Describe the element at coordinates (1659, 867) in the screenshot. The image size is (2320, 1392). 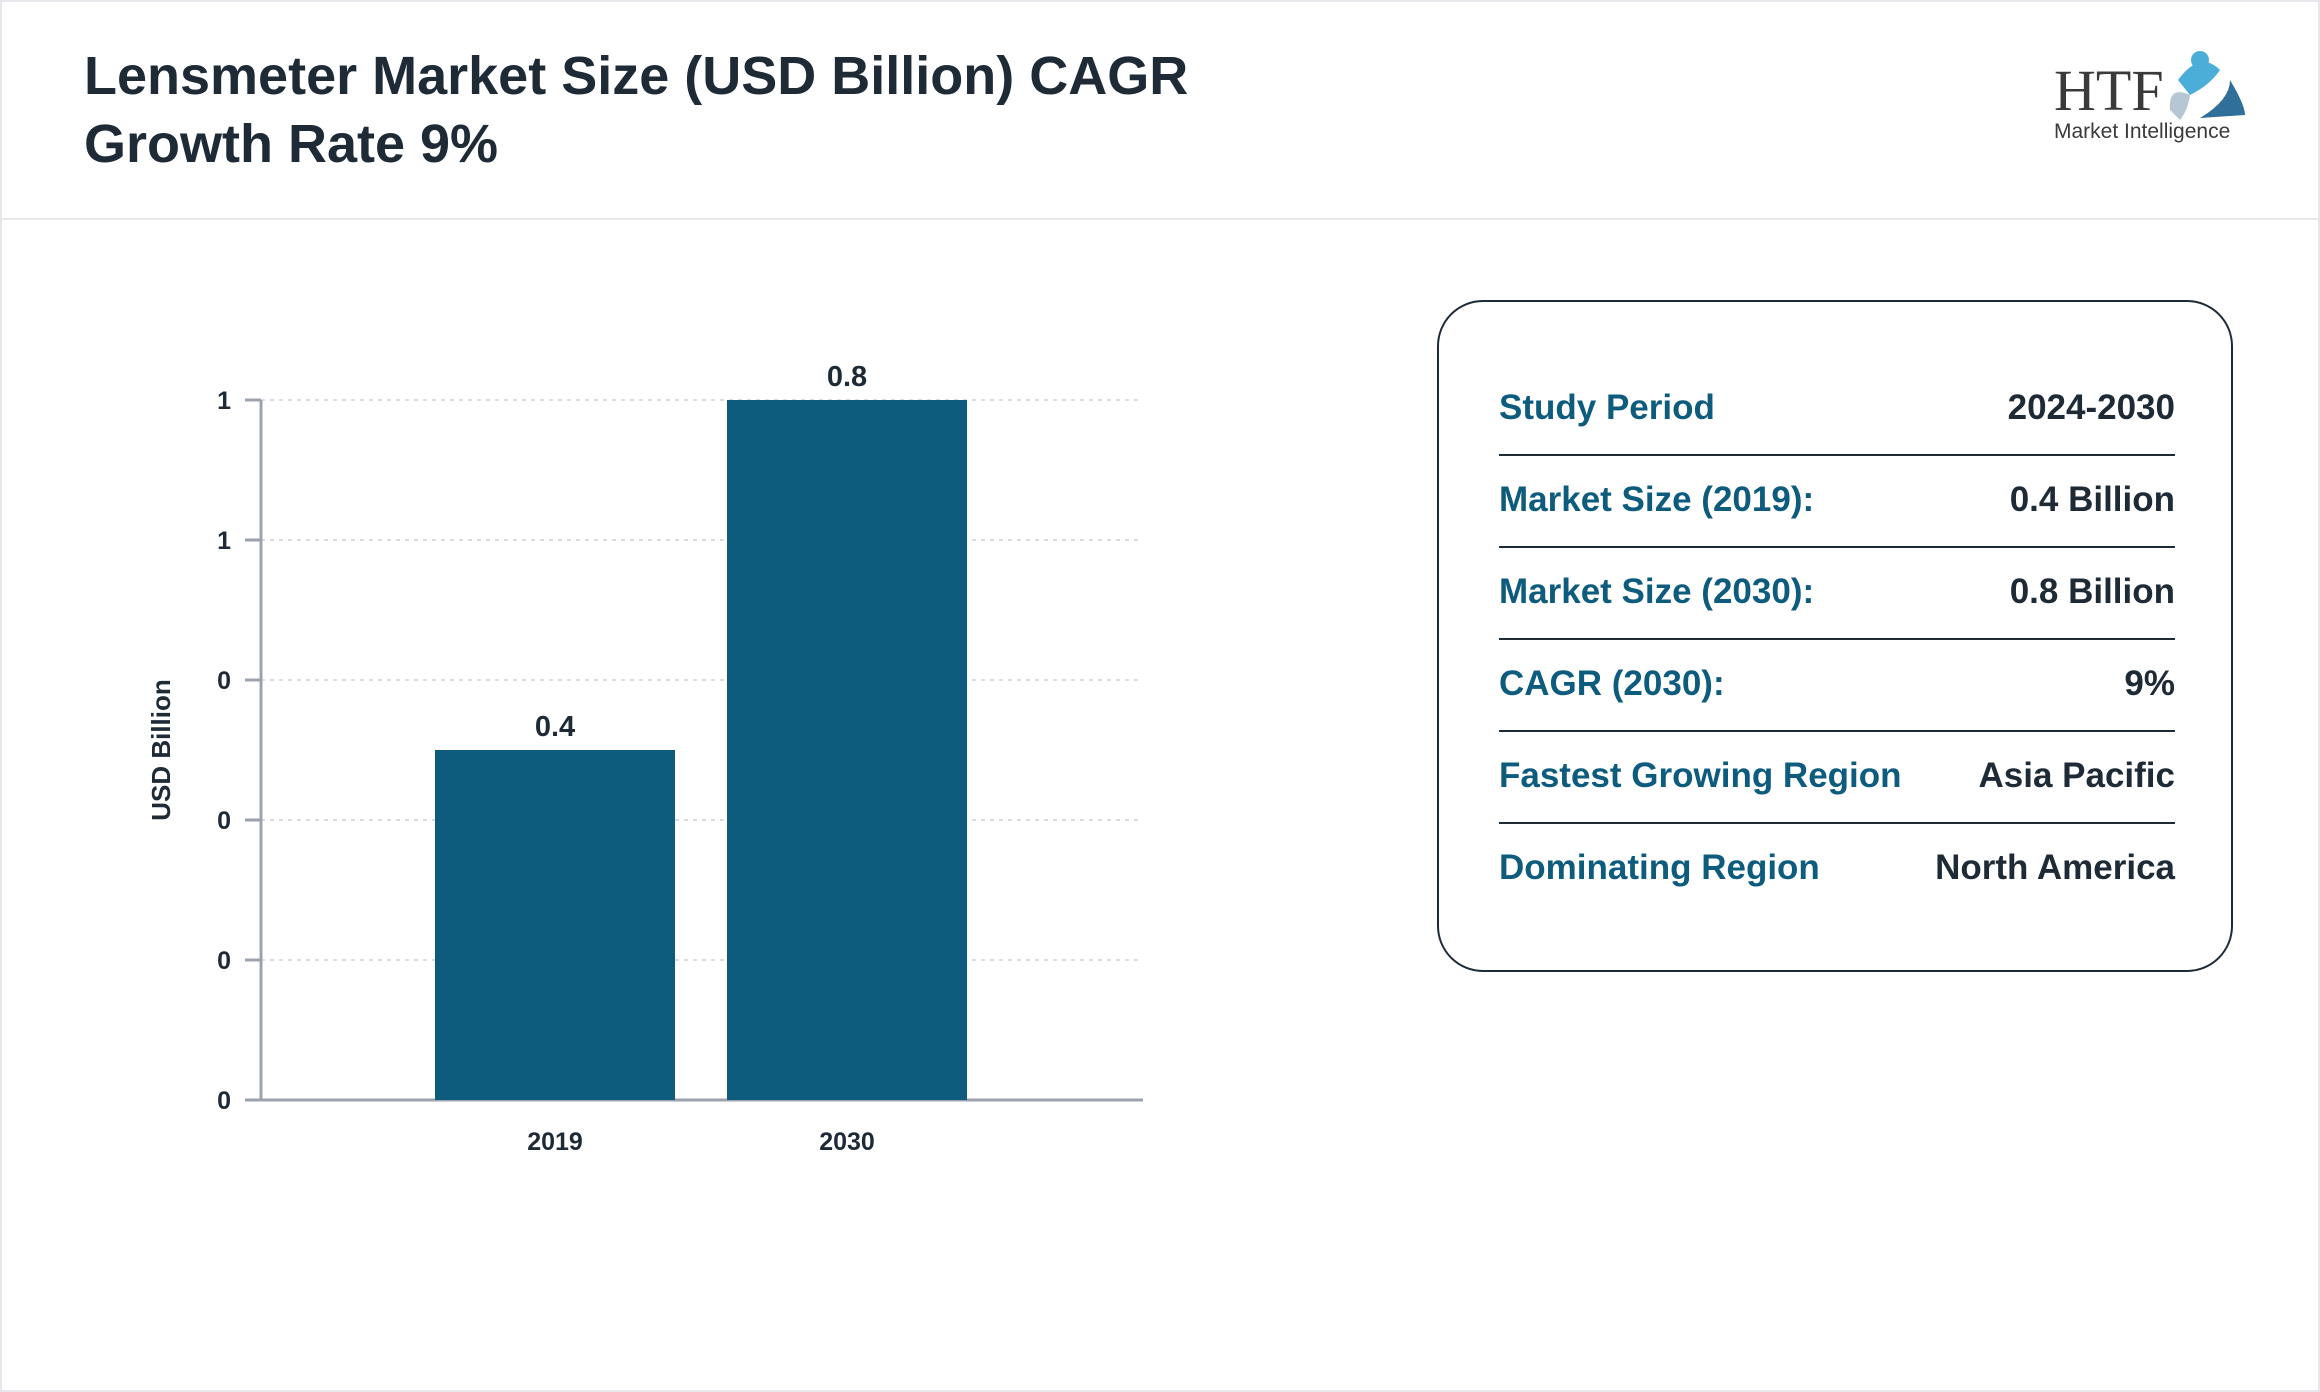
I see `info-label: Dominating Region` at that location.